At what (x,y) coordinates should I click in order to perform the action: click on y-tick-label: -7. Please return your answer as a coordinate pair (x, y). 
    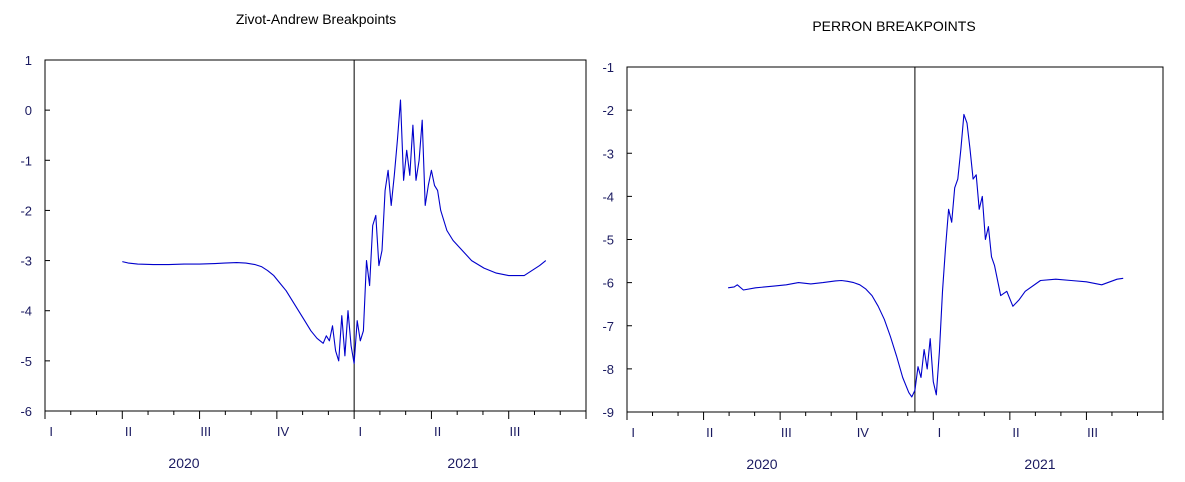
    Looking at the image, I should click on (608, 326).